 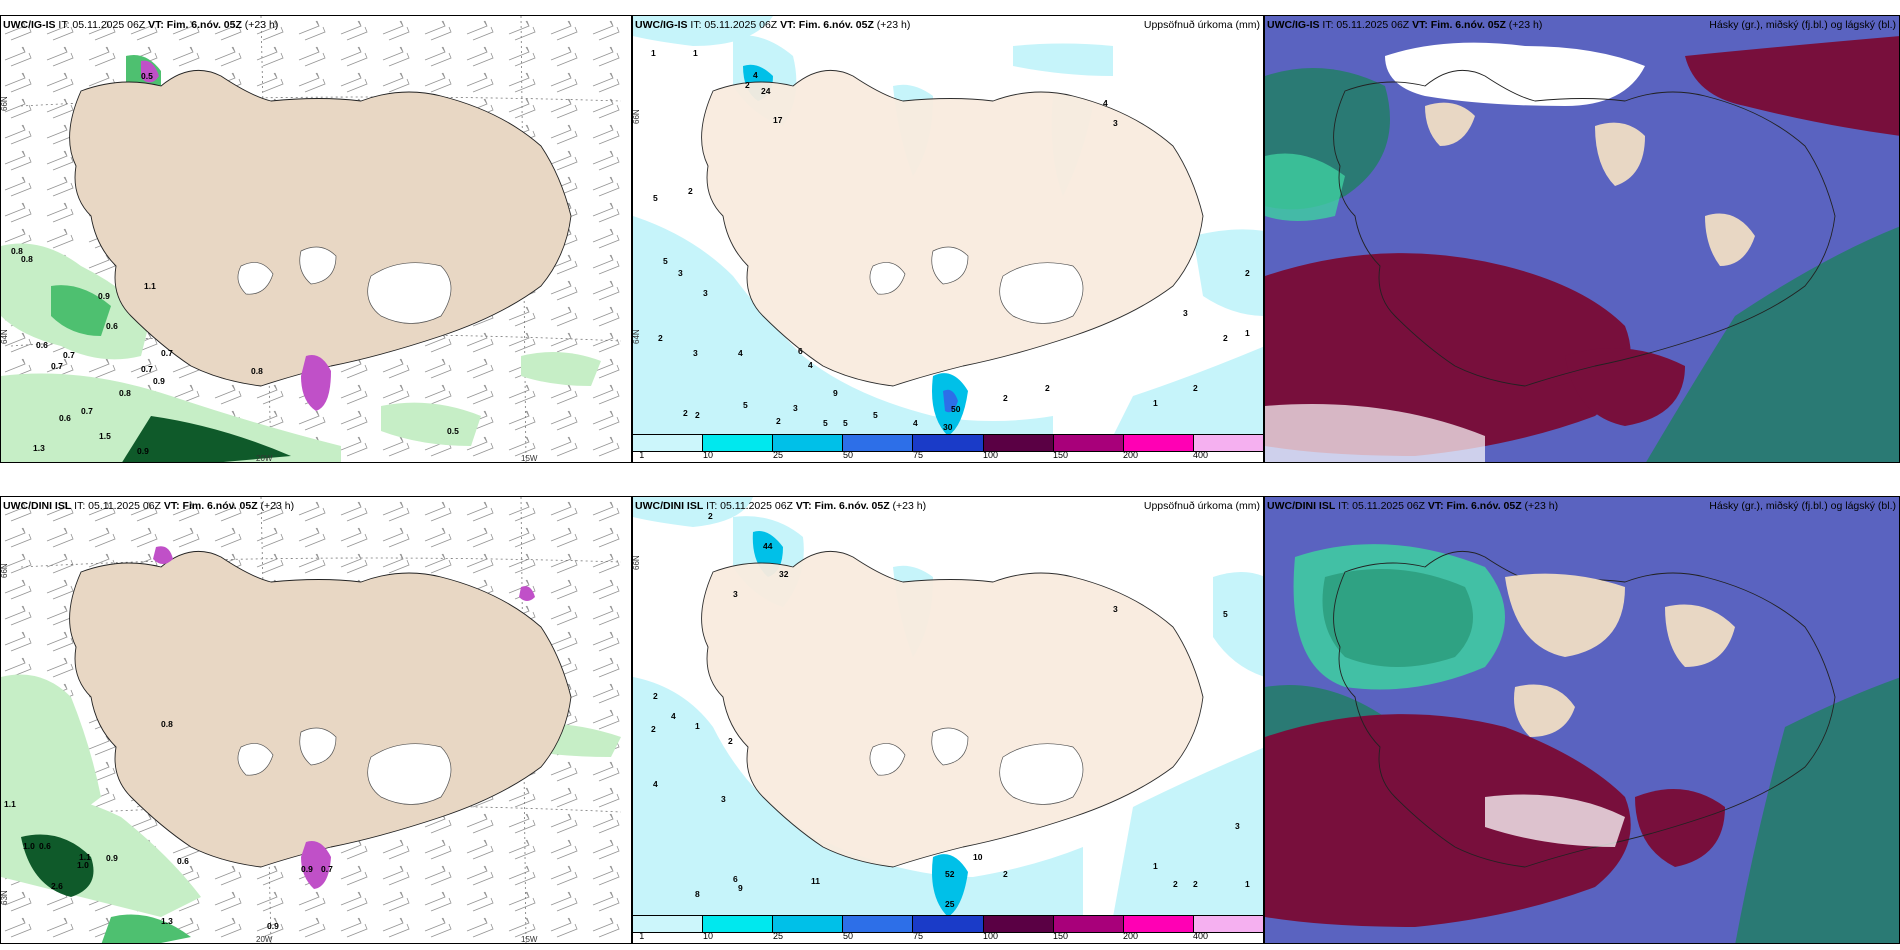 I want to click on panel-field-title: Uppsöfnuð úrkoma (mm), so click(x=1201, y=506).